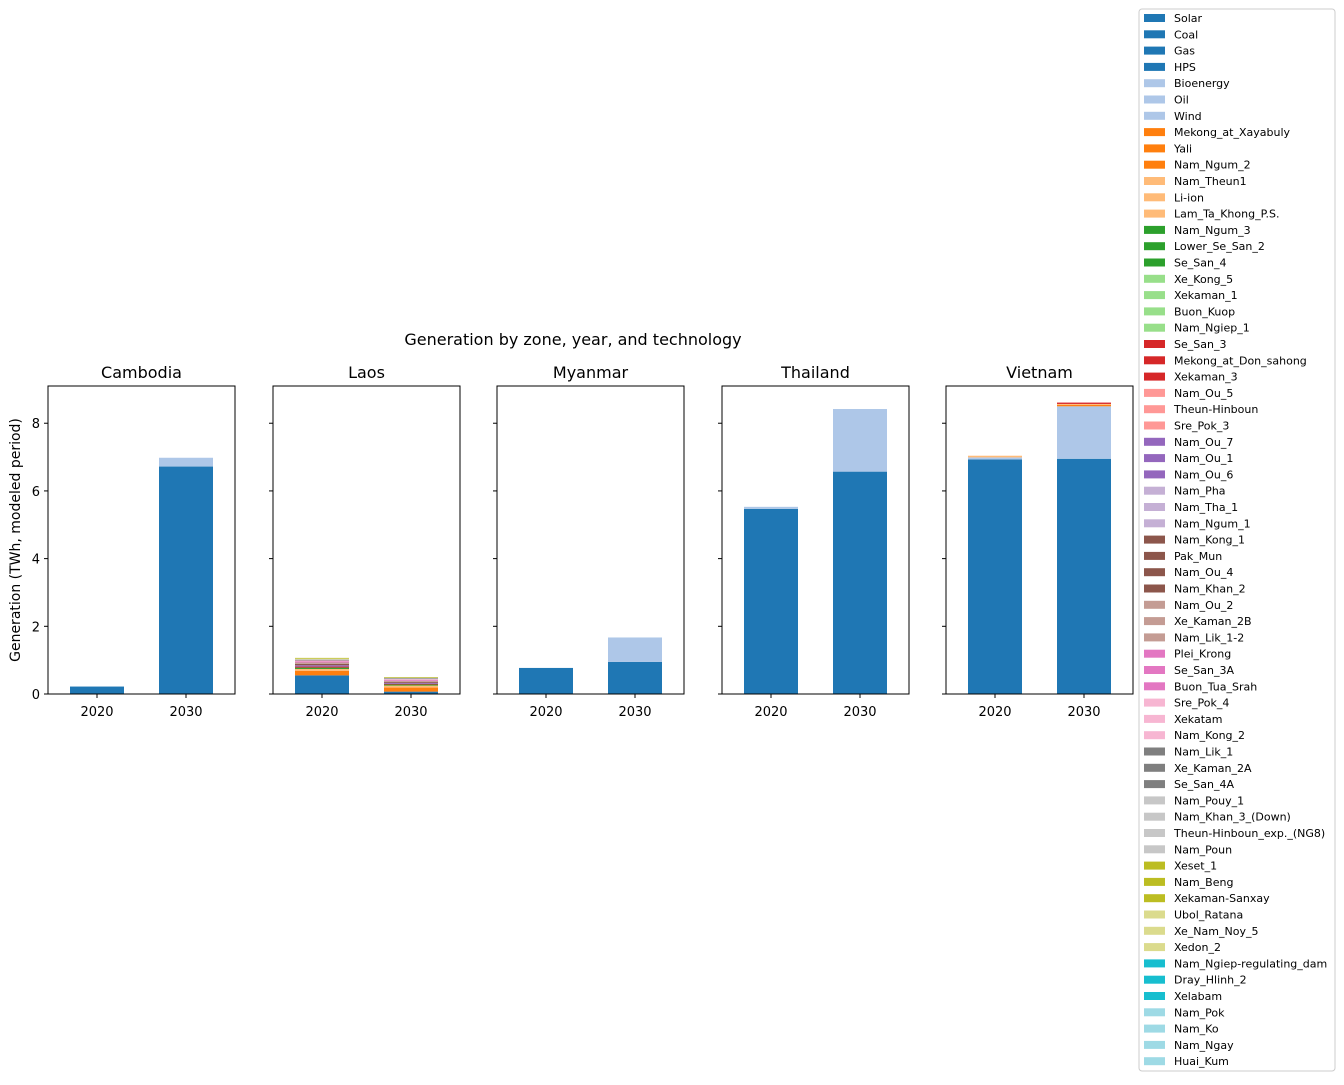 The height and width of the screenshot is (1085, 1344). What do you see at coordinates (1195, 866) in the screenshot?
I see `legend-label-xeset_1: Xeset_1` at bounding box center [1195, 866].